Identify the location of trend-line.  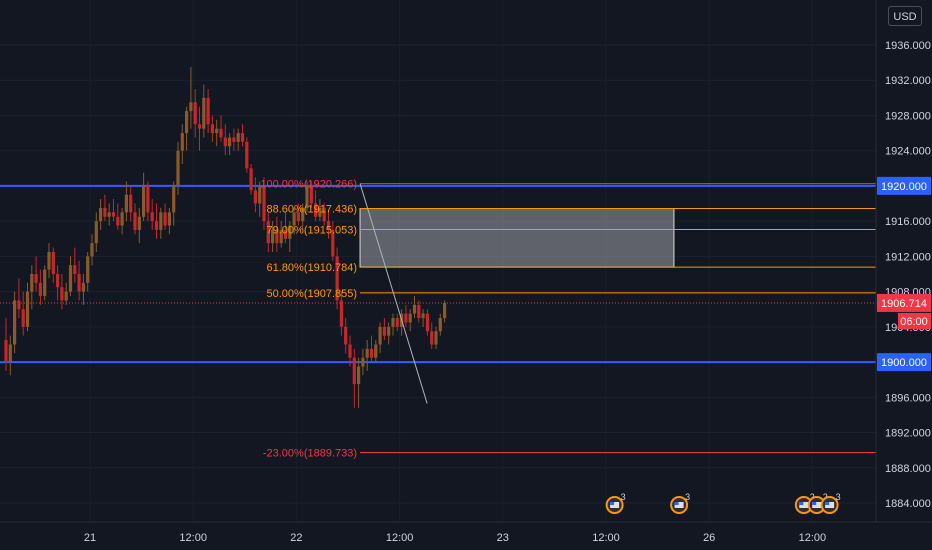
(393, 293).